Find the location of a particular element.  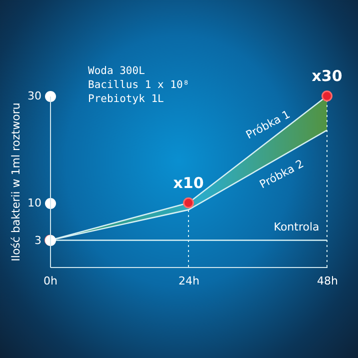

y-tick-label: 10 is located at coordinates (34, 203).